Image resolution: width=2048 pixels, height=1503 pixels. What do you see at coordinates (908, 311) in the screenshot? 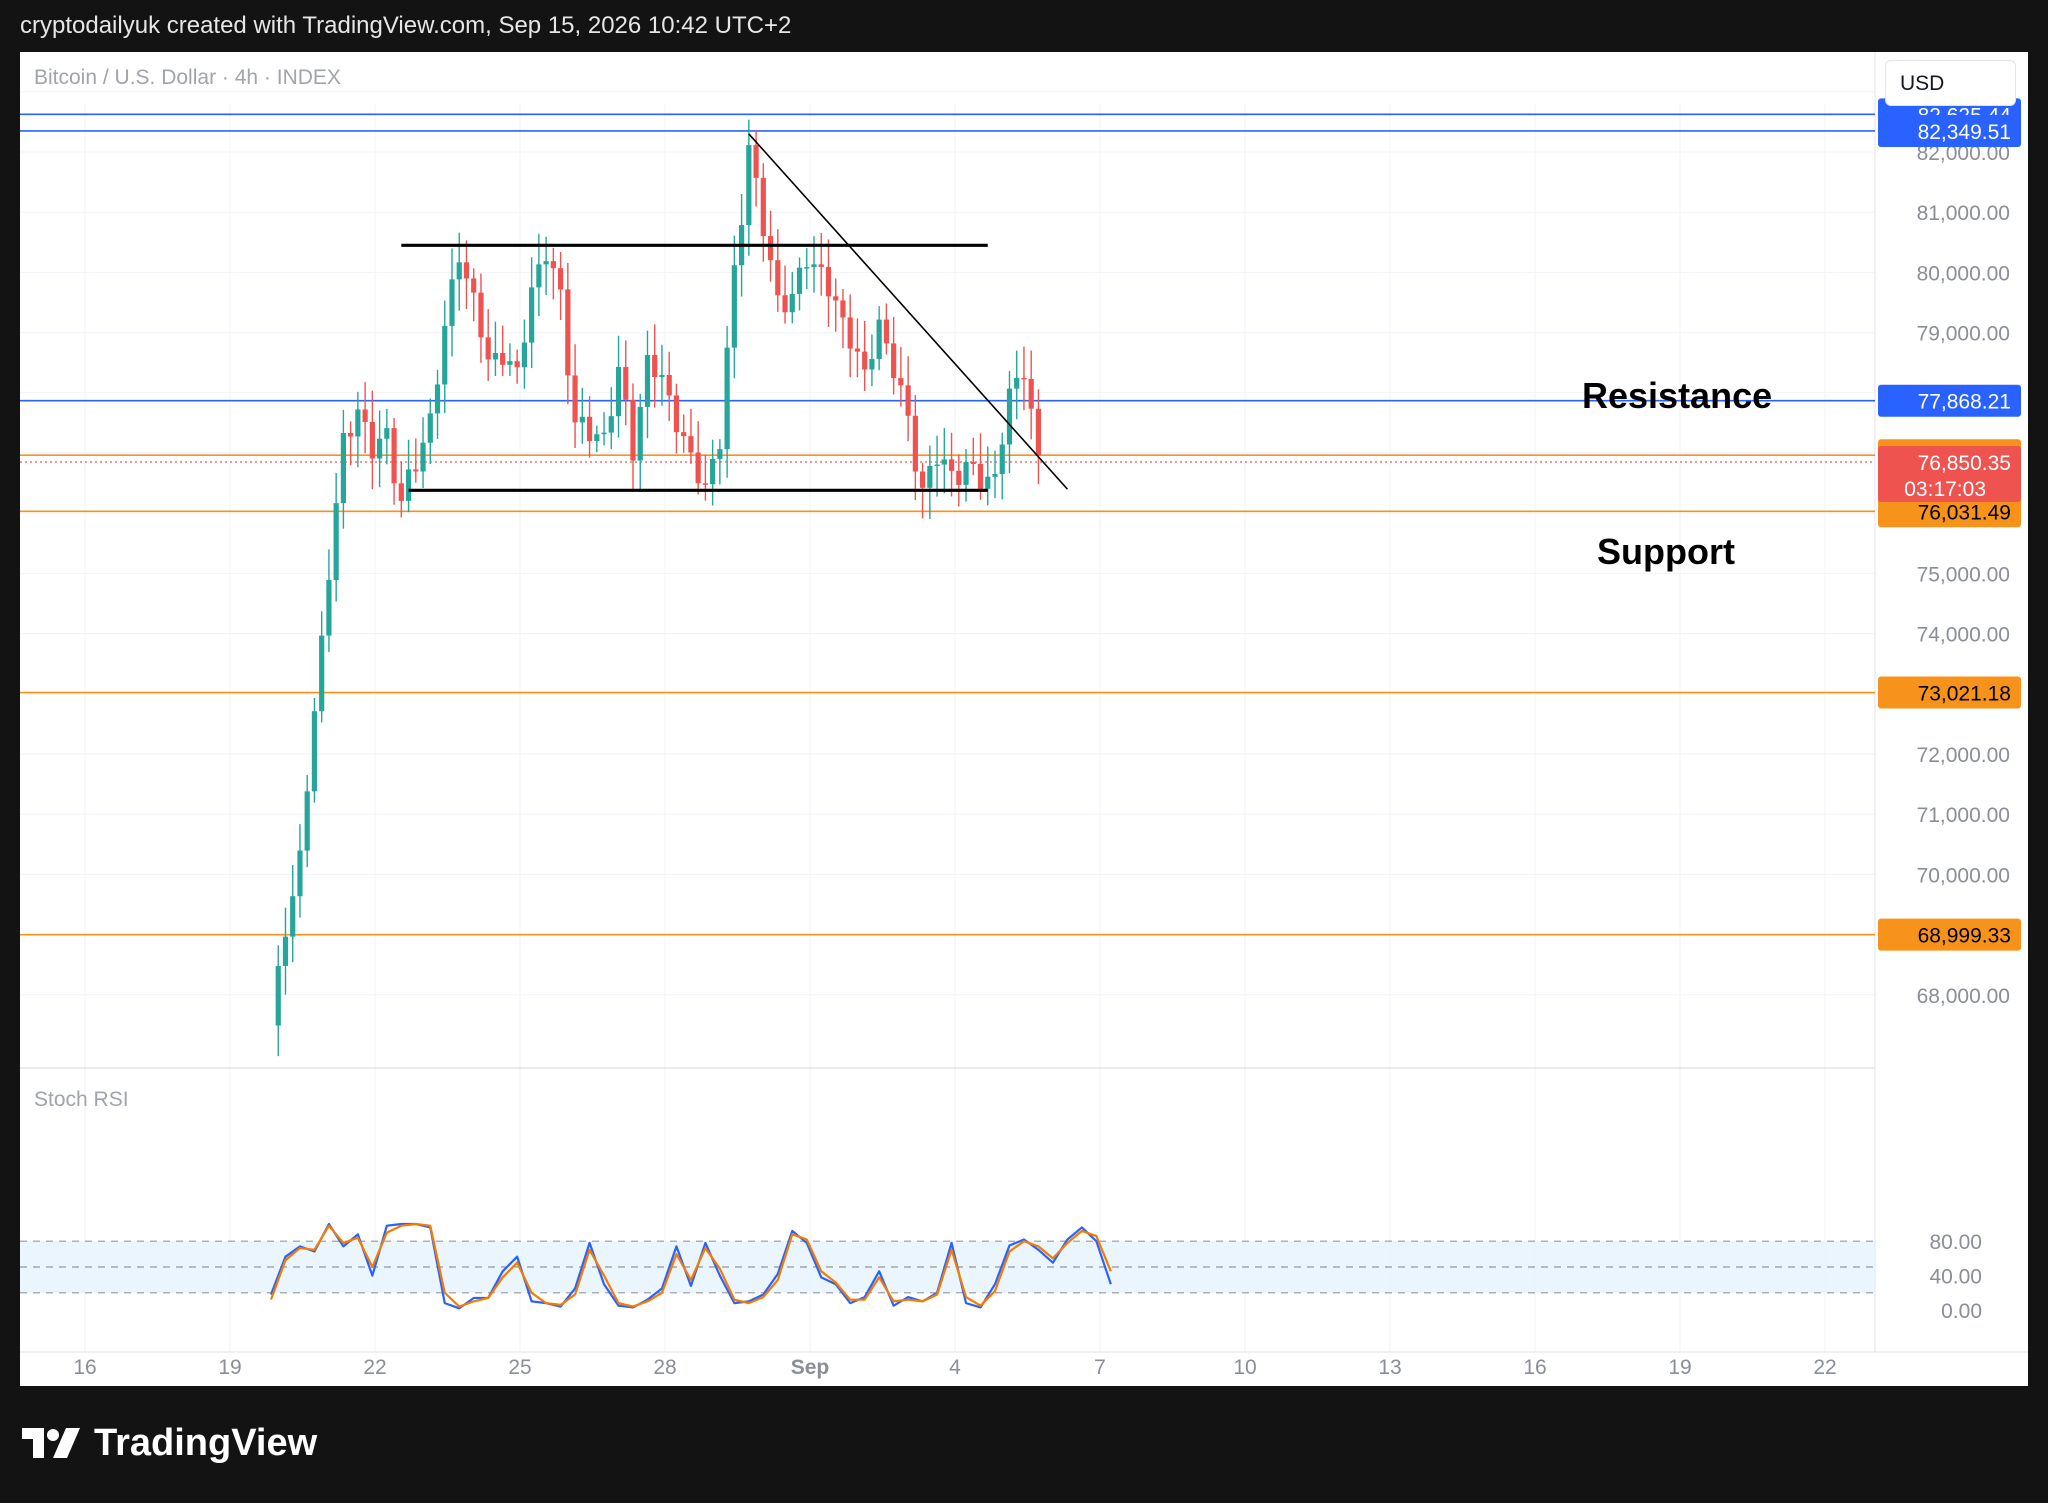
I see `descending-trendline` at bounding box center [908, 311].